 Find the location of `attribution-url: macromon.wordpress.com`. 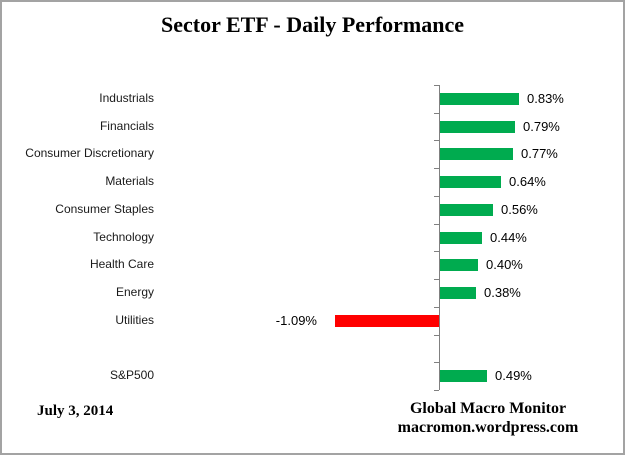

attribution-url: macromon.wordpress.com is located at coordinates (488, 427).